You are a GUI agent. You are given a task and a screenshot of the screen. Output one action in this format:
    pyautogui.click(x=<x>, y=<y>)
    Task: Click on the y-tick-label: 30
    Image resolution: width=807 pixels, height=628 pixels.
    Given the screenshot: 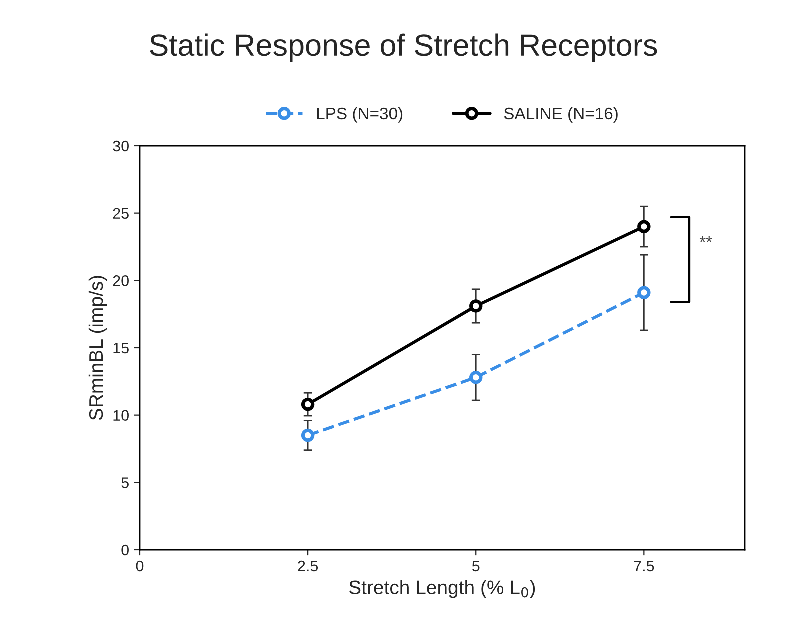 What is the action you would take?
    pyautogui.click(x=121, y=146)
    